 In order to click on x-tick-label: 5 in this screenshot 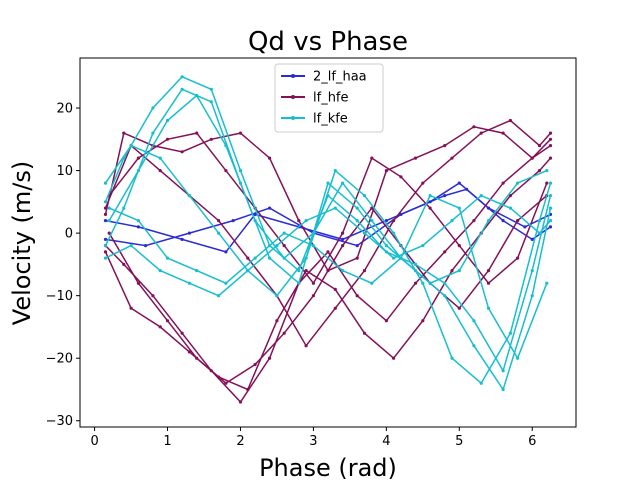, I will do `click(459, 441)`.